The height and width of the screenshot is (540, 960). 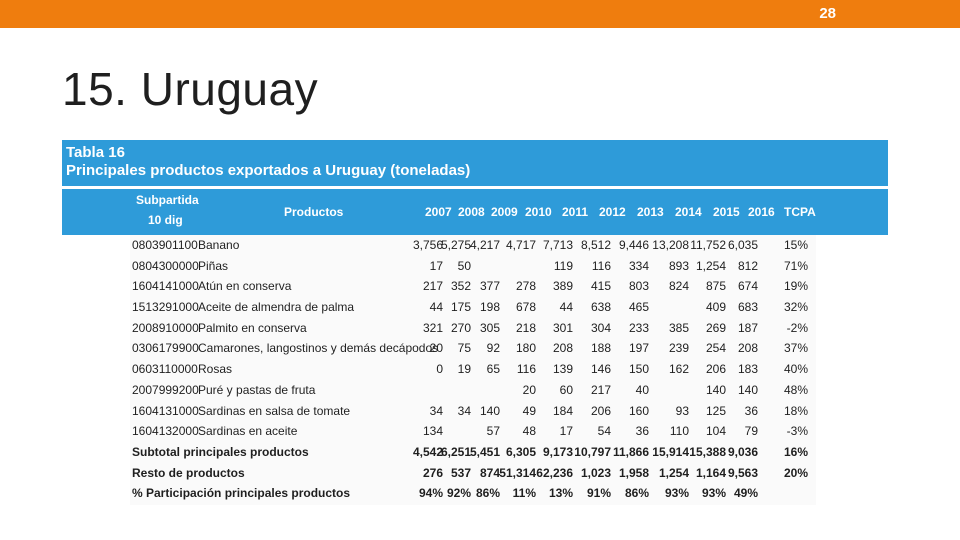 What do you see at coordinates (557, 245) in the screenshot?
I see `value-cell: 7,713` at bounding box center [557, 245].